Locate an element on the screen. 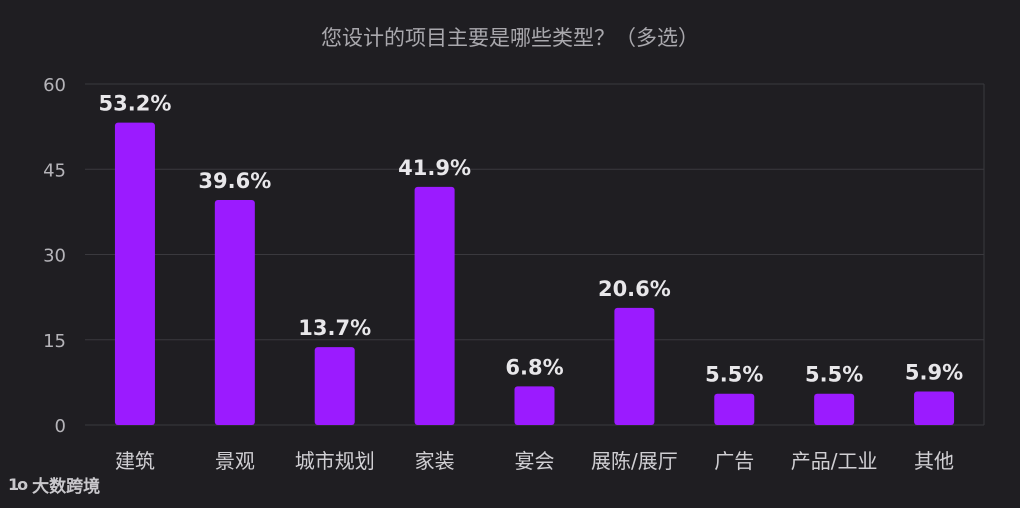 This screenshot has width=1020, height=508. x-tick-label: 产品/工业 is located at coordinates (834, 461).